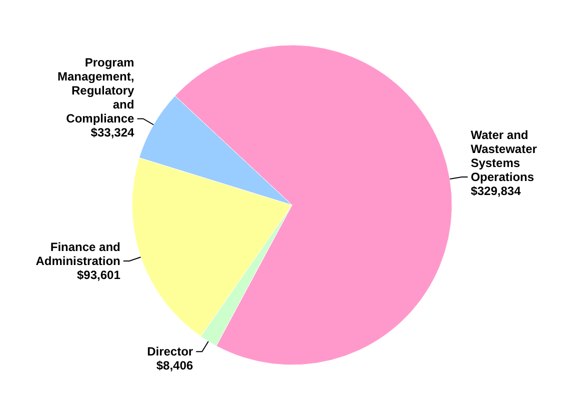 Image resolution: width=567 pixels, height=406 pixels. I want to click on slice-label: Director, so click(170, 351).